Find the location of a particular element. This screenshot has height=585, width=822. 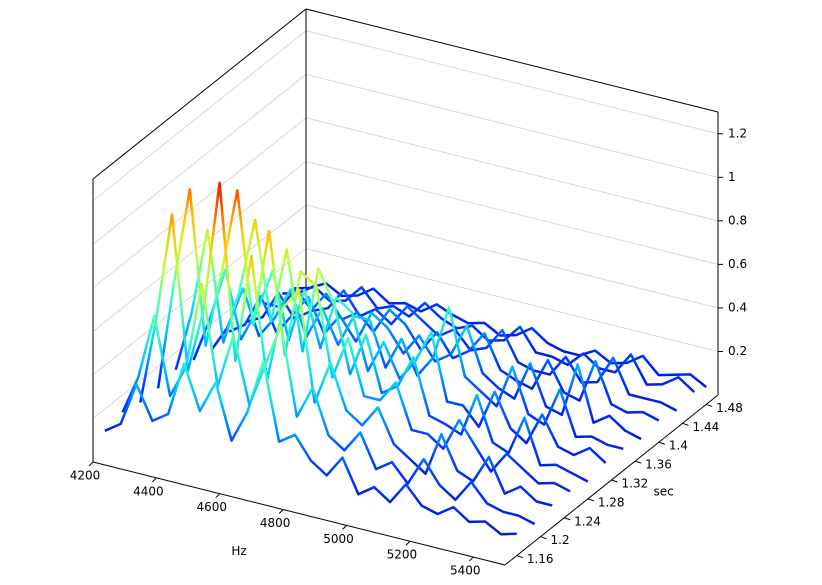

y-tick-label: 1.36 is located at coordinates (658, 465).